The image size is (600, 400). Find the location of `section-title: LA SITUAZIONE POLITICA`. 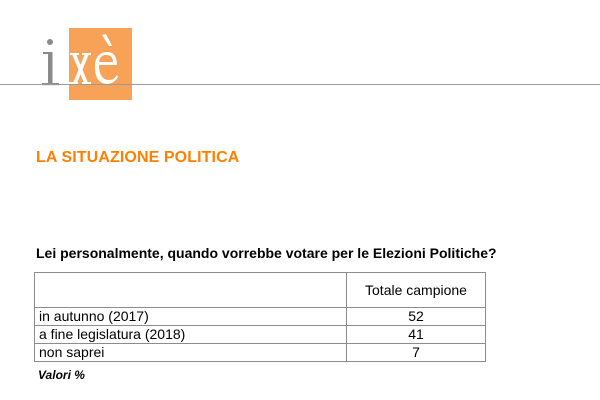

section-title: LA SITUAZIONE POLITICA is located at coordinates (138, 157).